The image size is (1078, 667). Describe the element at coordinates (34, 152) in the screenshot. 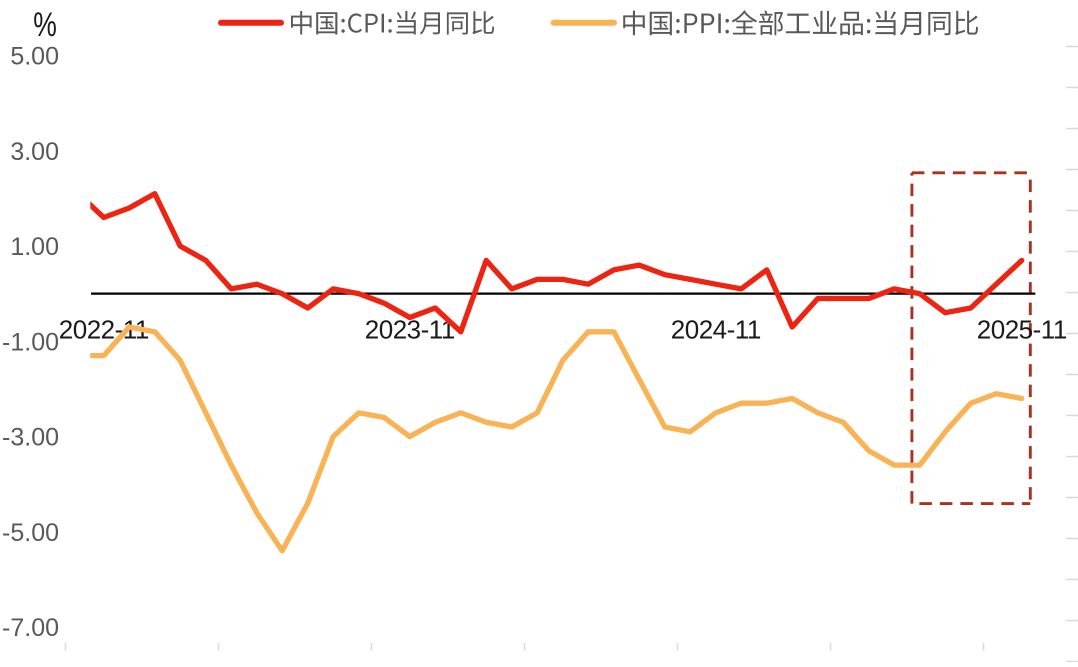

I see `svg-text: 3.00` at that location.